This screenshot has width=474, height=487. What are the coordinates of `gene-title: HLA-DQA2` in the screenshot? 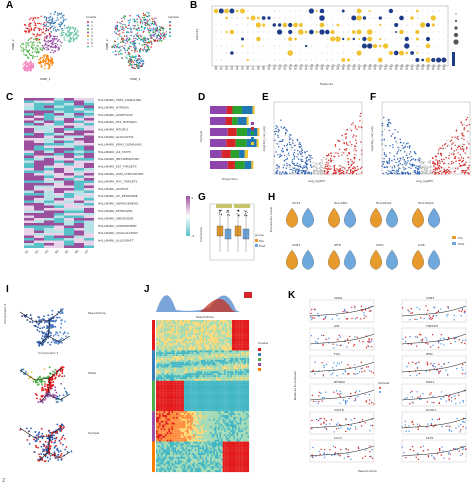 It's located at (426, 203).